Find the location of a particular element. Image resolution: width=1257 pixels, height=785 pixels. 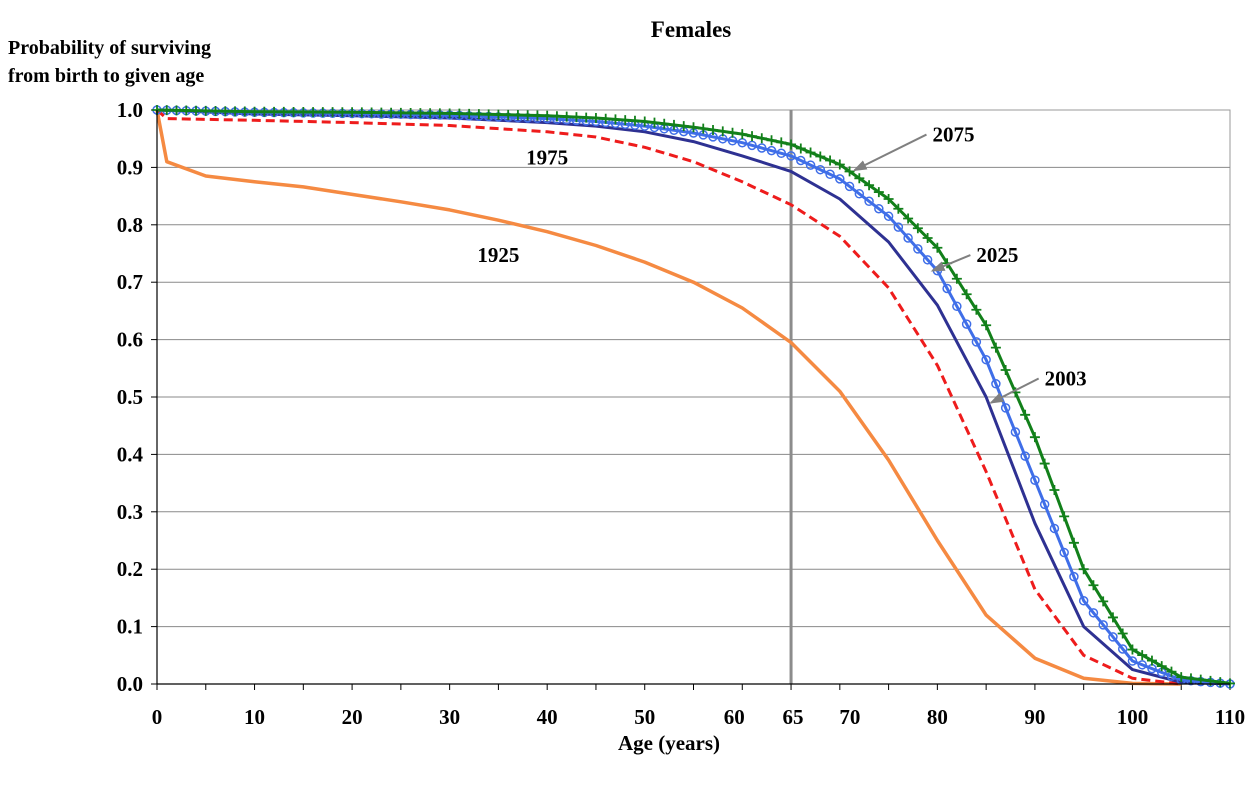

x-tick-label: 0 is located at coordinates (157, 717).